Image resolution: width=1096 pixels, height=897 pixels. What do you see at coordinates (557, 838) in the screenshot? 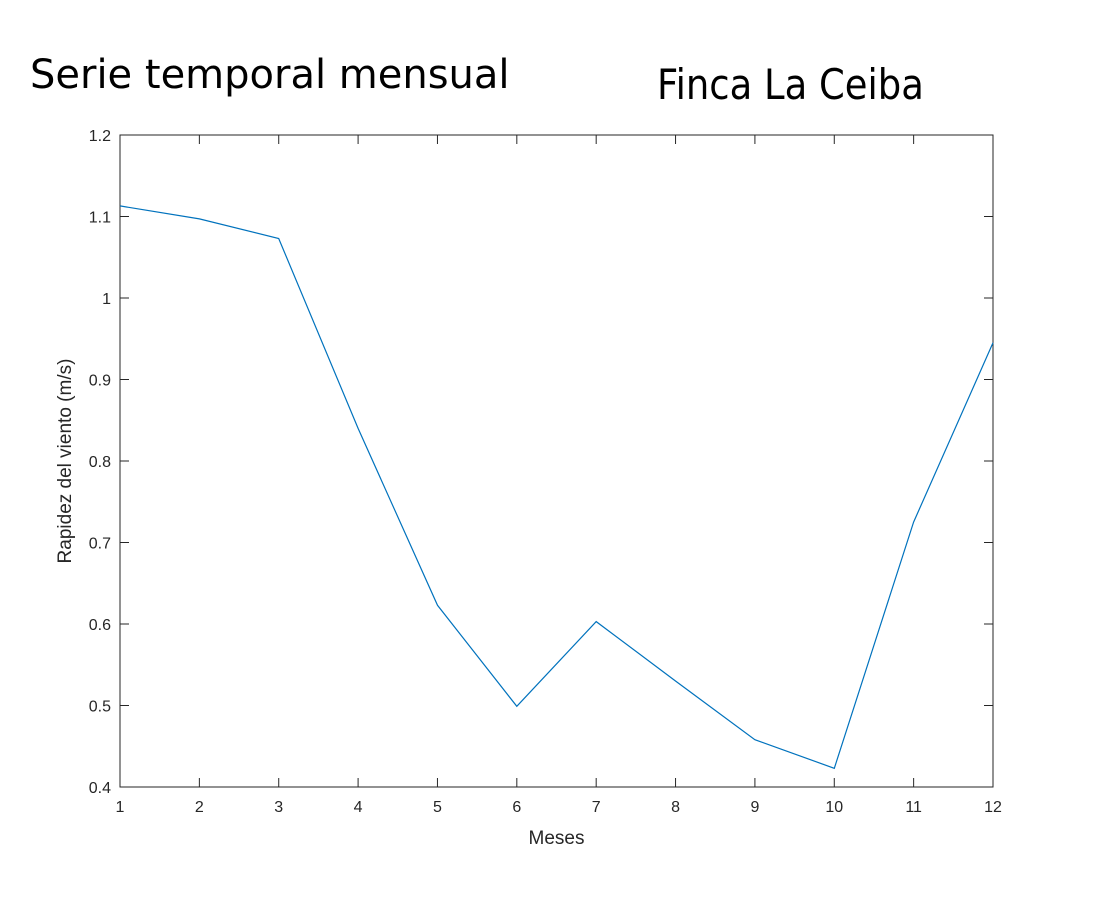
I see `x-axis-label: Meses` at bounding box center [557, 838].